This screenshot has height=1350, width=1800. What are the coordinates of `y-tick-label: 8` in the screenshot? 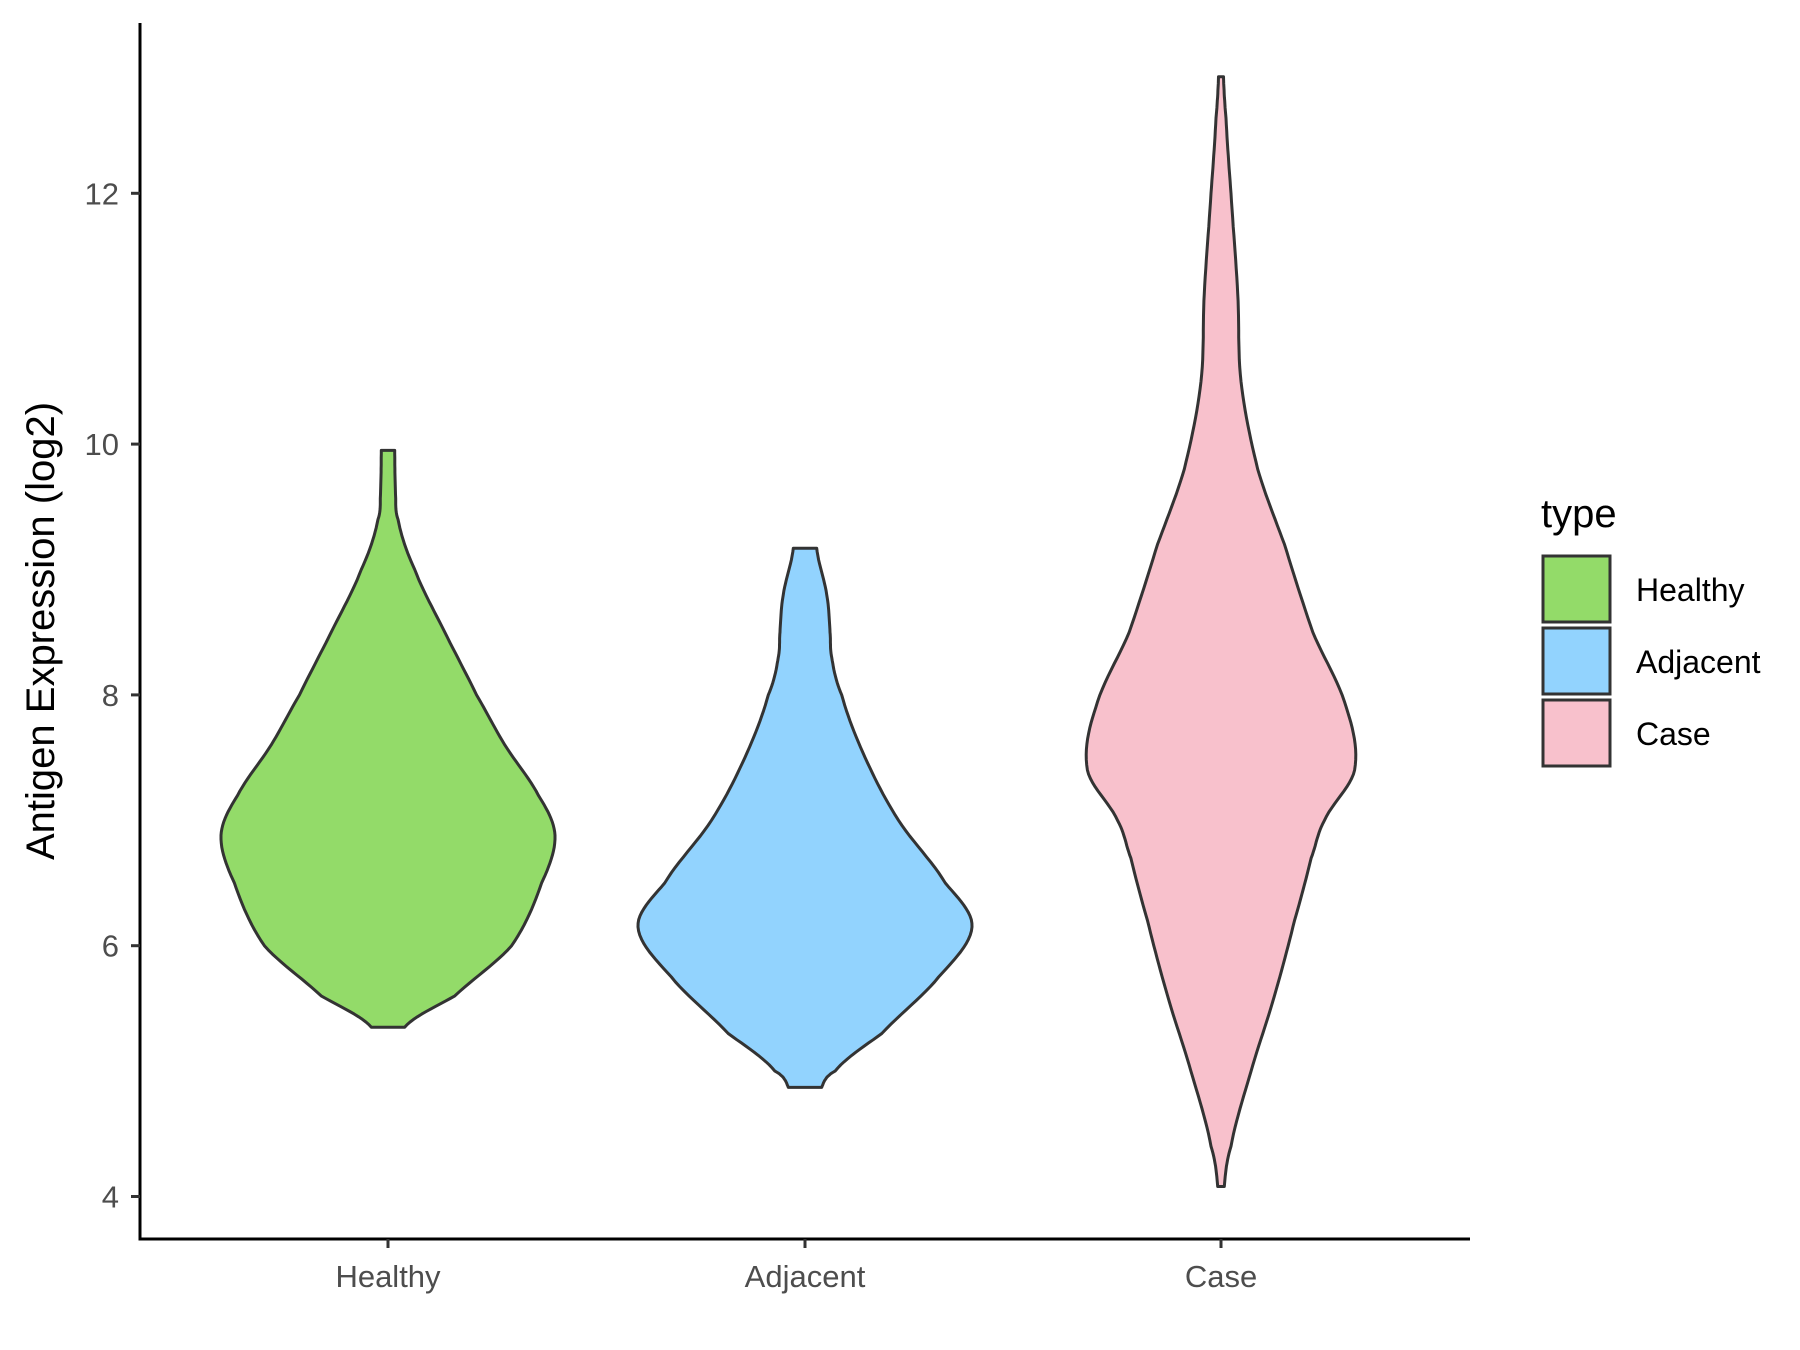 It's located at (110, 695).